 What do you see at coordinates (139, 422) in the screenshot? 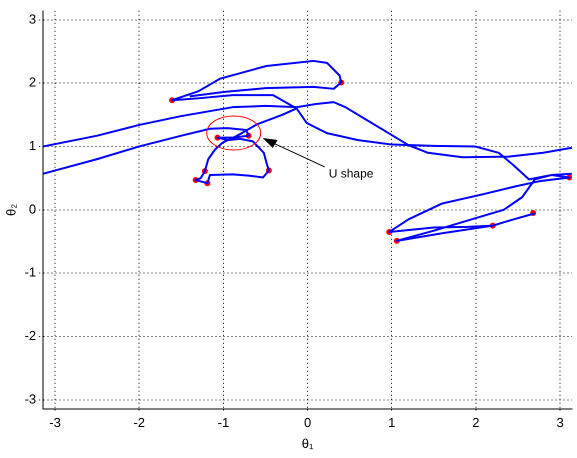
I see `x-tick-label: -2` at bounding box center [139, 422].